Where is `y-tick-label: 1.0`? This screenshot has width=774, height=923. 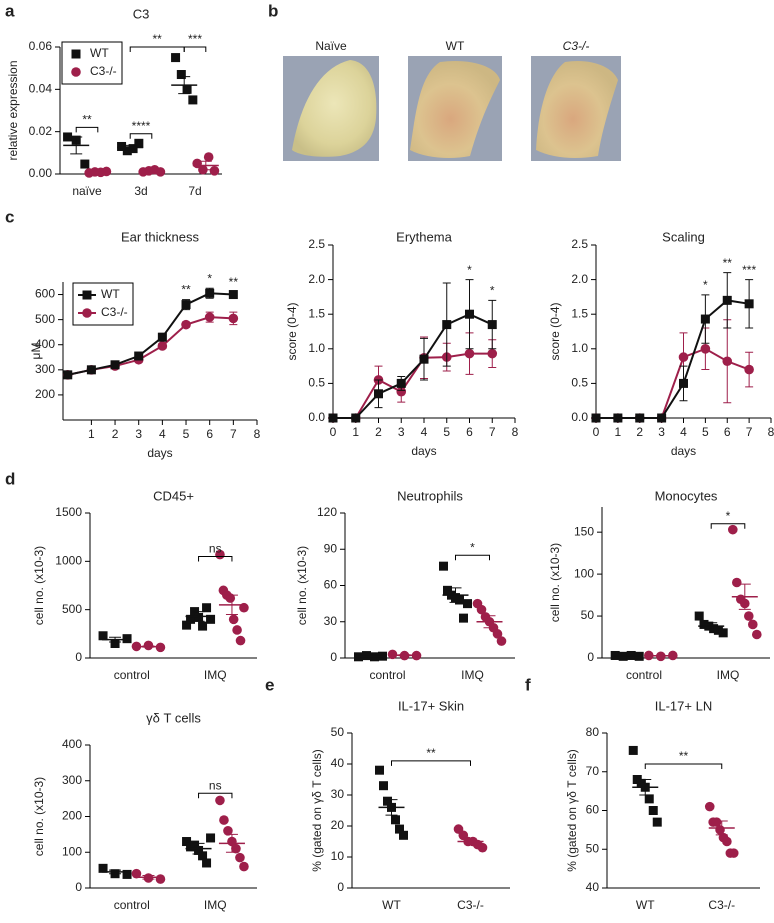 y-tick-label: 1.0 is located at coordinates (316, 348).